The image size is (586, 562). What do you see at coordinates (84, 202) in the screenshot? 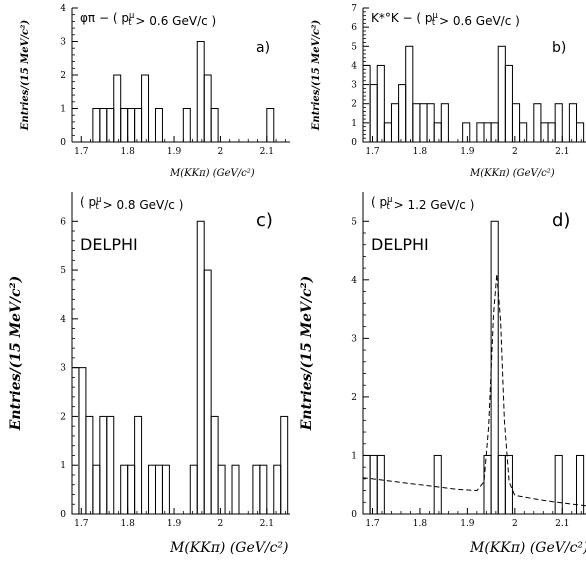
I see `annotation-part: (` at bounding box center [84, 202].